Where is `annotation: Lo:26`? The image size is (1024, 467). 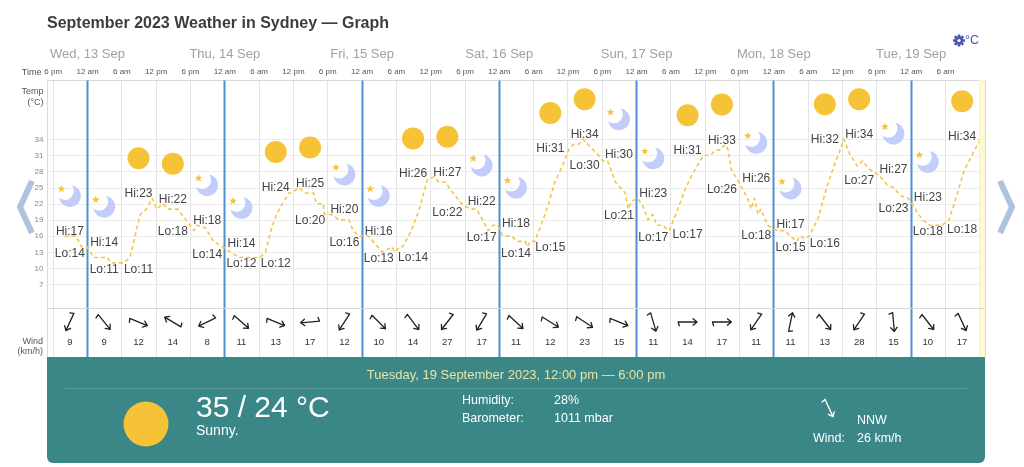
annotation: Lo:26 is located at coordinates (722, 188).